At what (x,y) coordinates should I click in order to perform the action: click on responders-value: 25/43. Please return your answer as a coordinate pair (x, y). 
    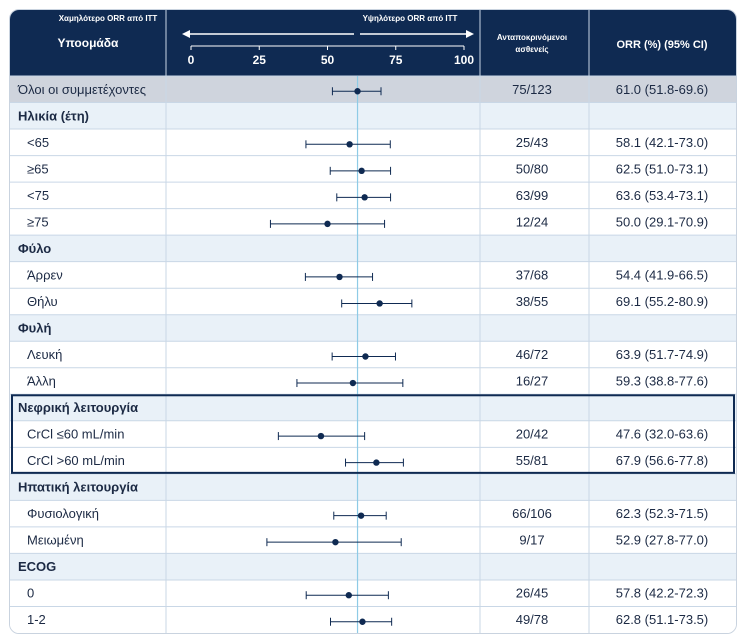
    Looking at the image, I should click on (532, 142).